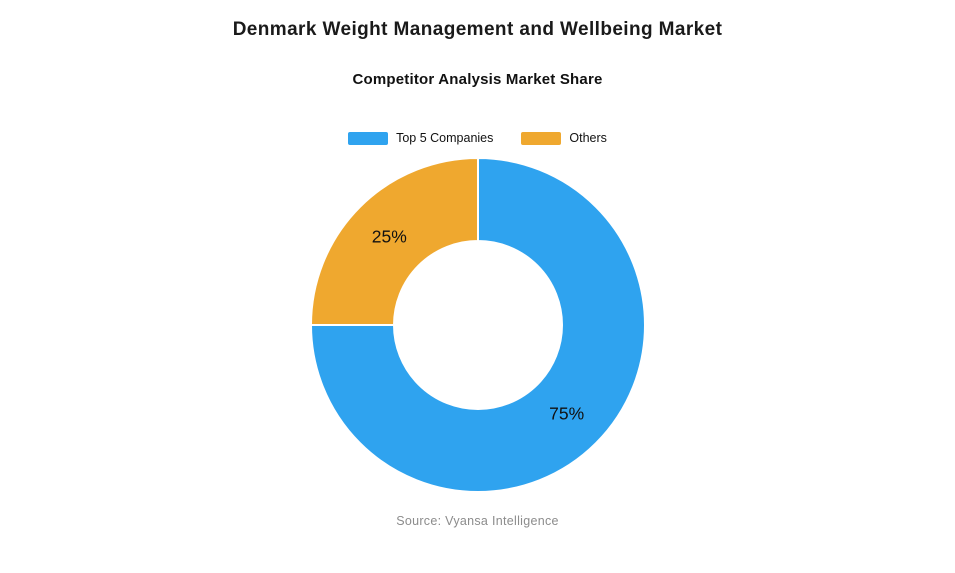  I want to click on legend-item-top-5-companies: Top 5 Companies, so click(420, 138).